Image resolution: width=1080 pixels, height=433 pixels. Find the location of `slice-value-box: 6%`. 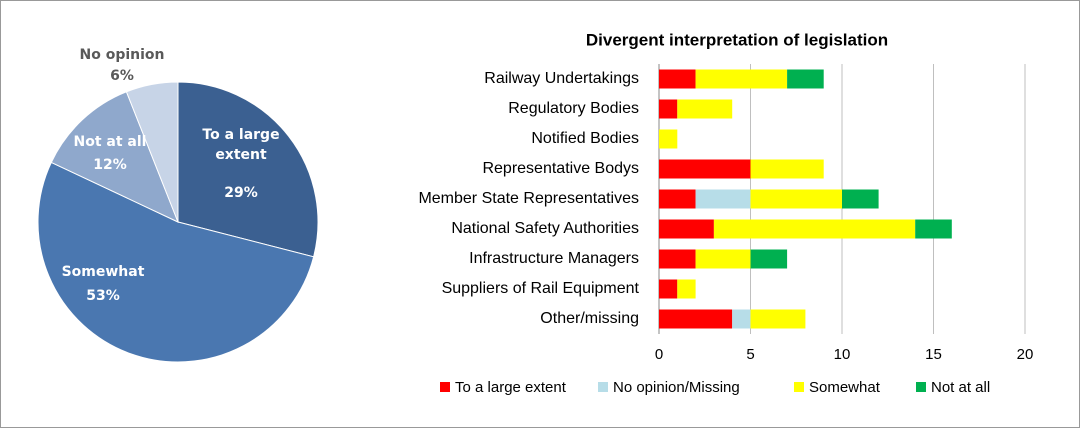

slice-value-box: 6% is located at coordinates (122, 76).